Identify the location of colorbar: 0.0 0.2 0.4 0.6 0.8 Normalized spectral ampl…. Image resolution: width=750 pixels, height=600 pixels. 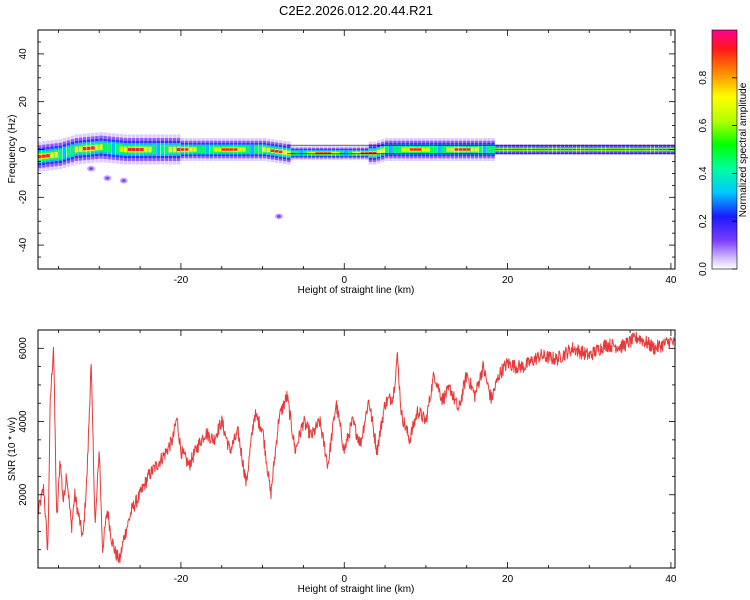
(723, 152).